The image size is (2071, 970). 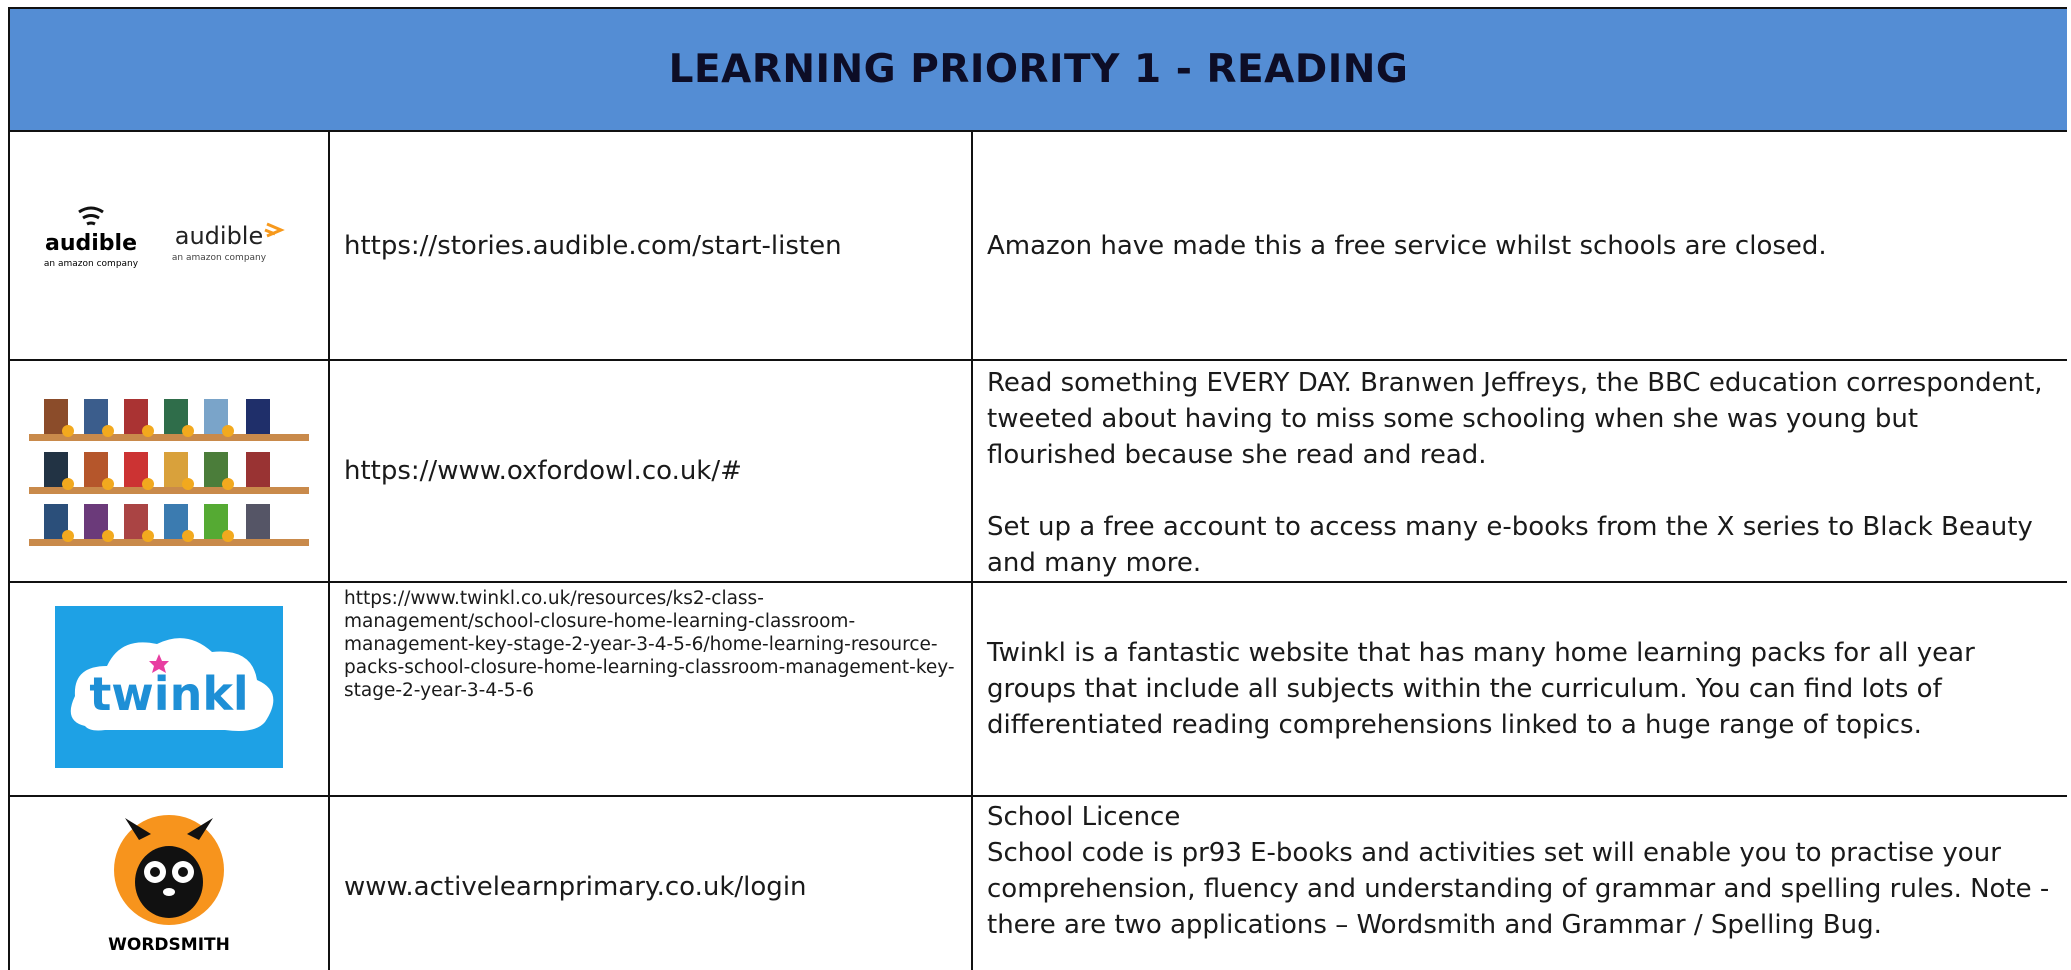 I want to click on logo-cell, so click(x=169, y=471).